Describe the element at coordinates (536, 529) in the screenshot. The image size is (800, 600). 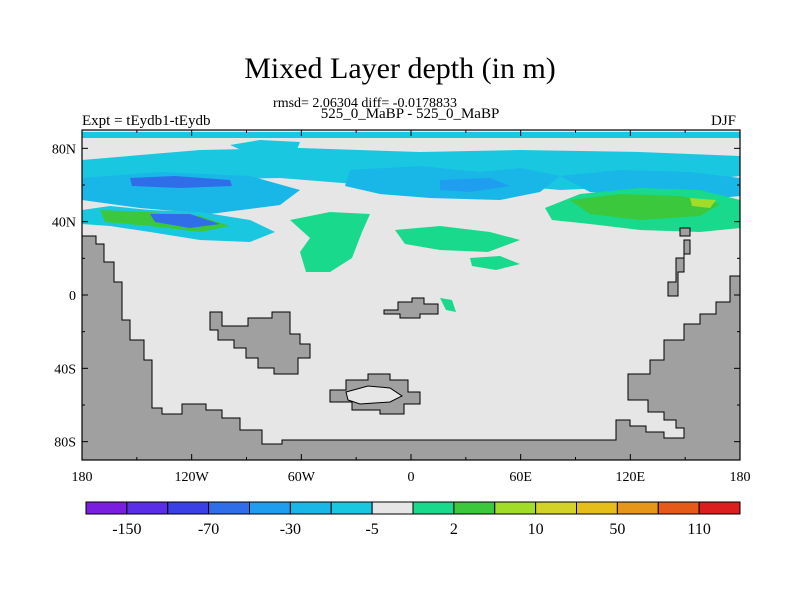
I see `colorbar-label: 10` at that location.